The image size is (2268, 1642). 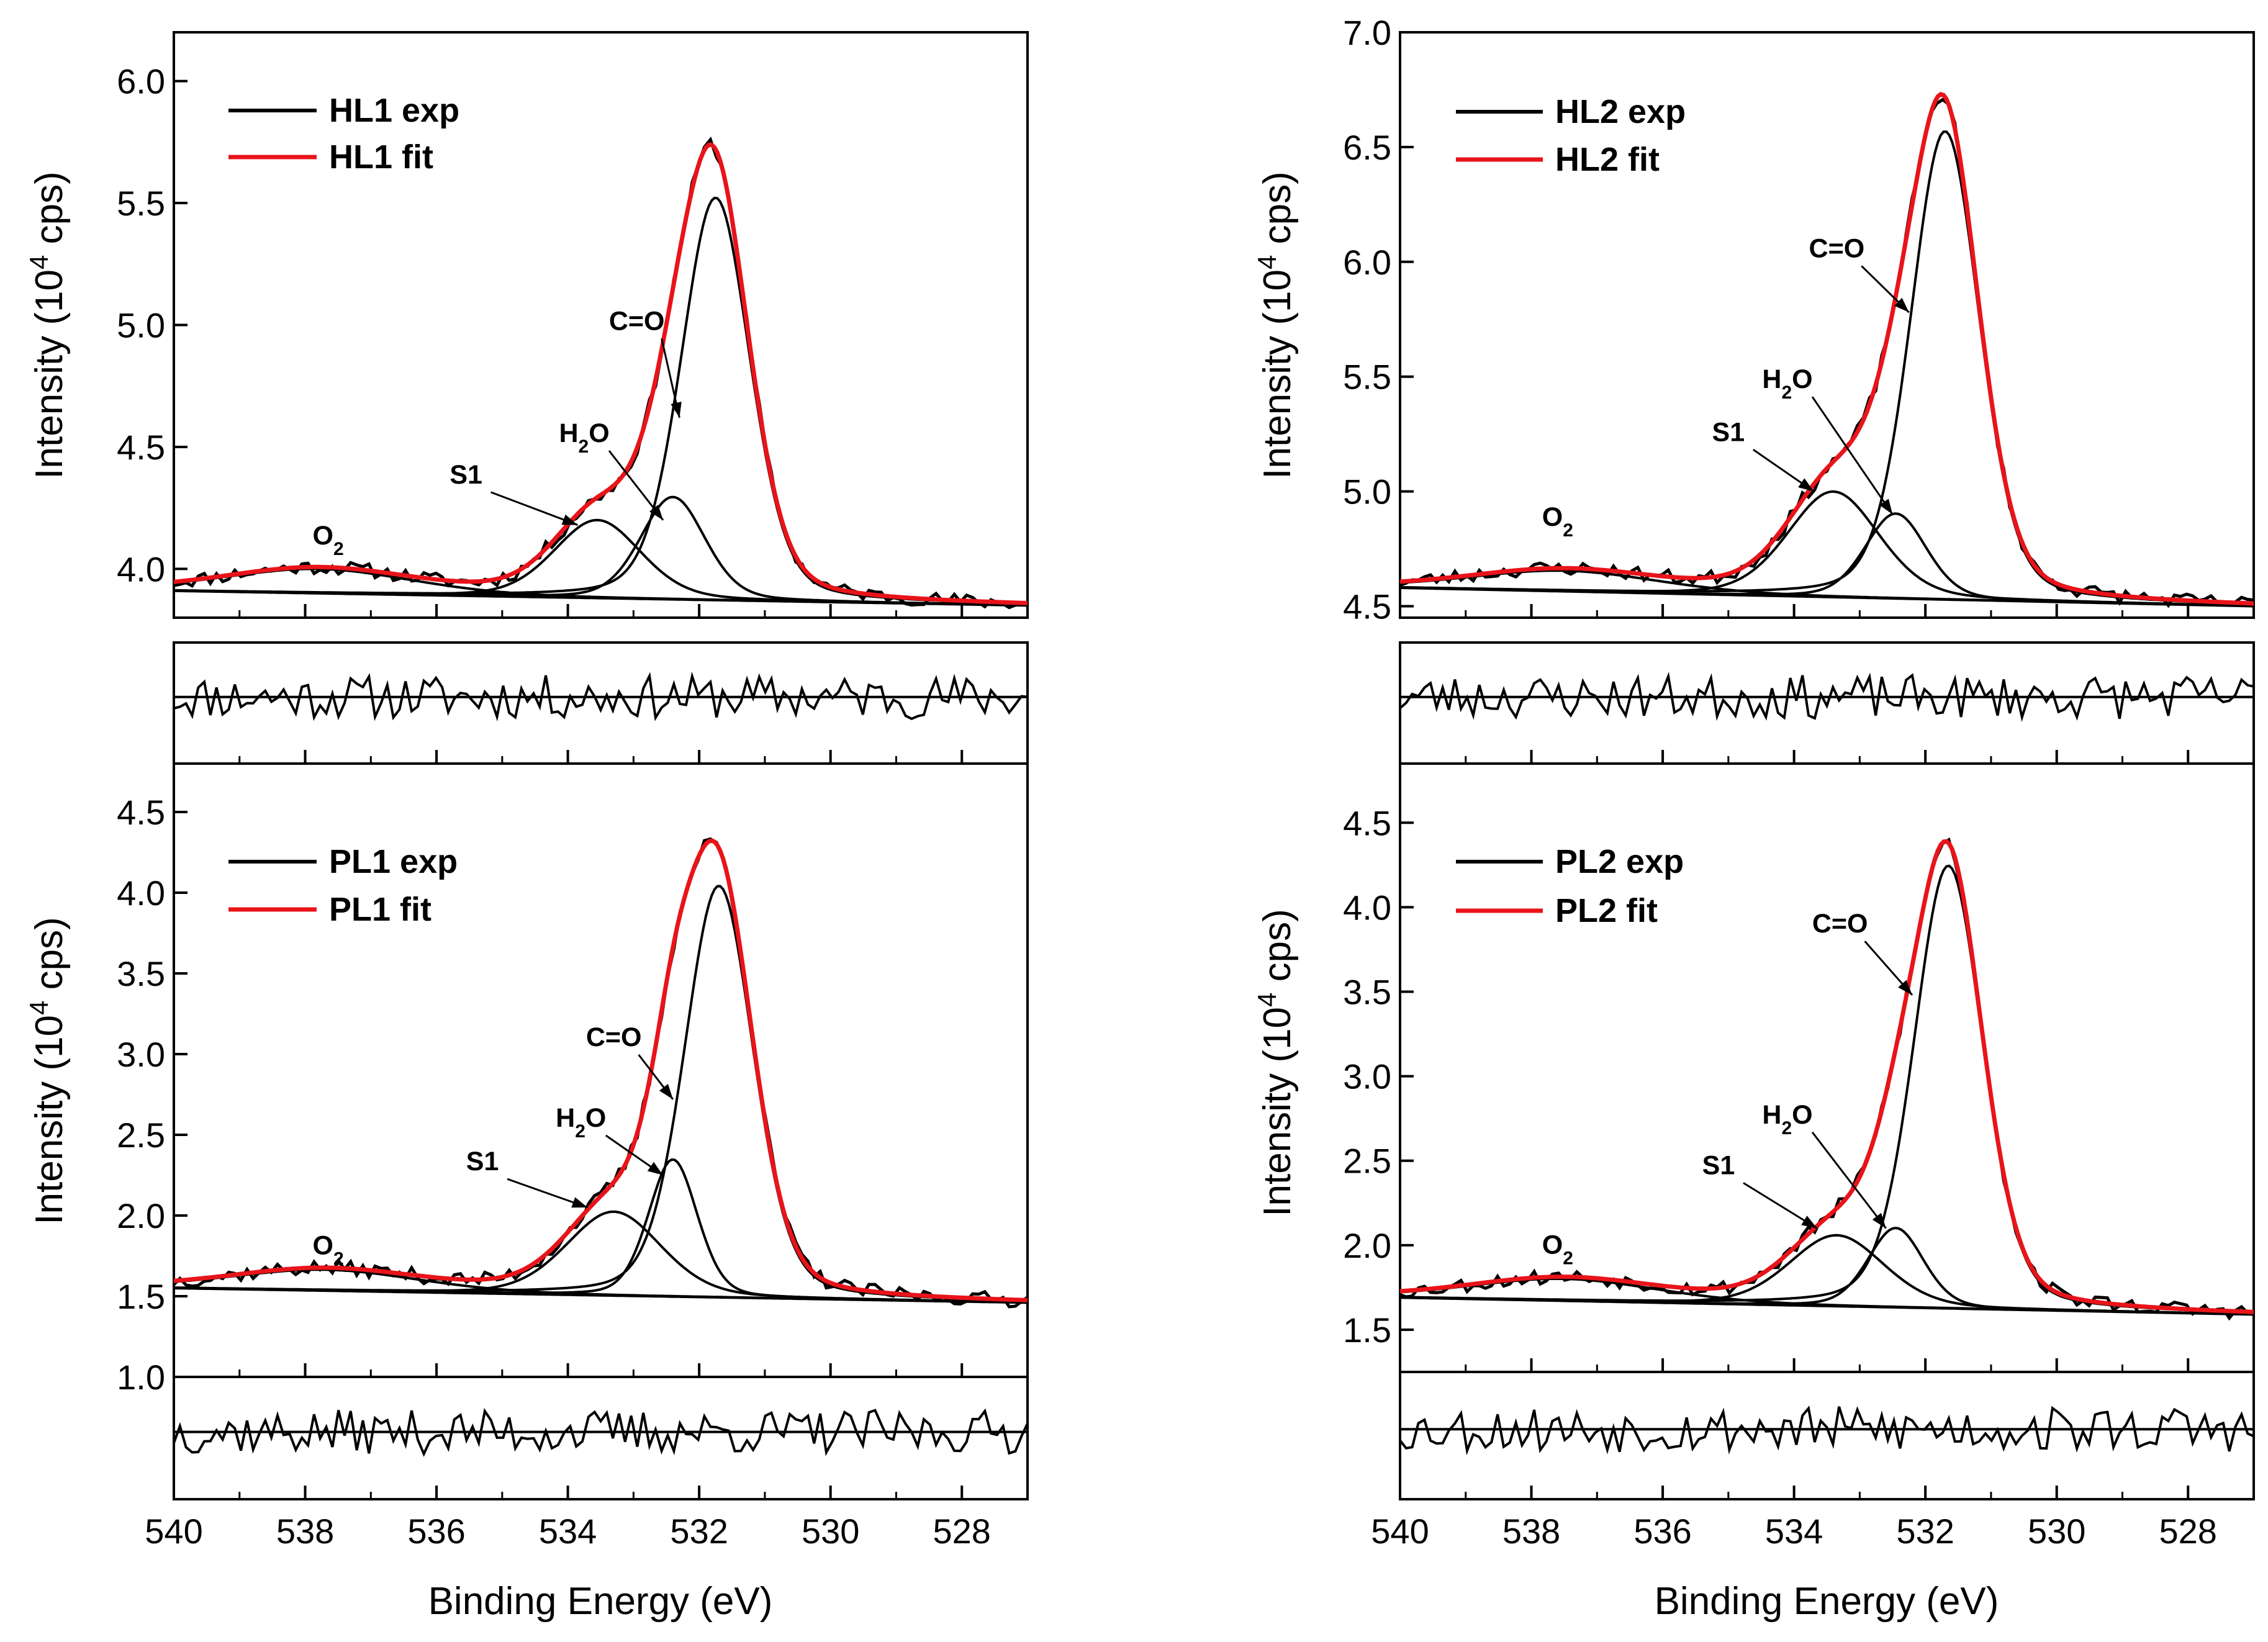 I want to click on y-ticks: 4.0 4.5 5.0 5.5 6.0, so click(x=152, y=325).